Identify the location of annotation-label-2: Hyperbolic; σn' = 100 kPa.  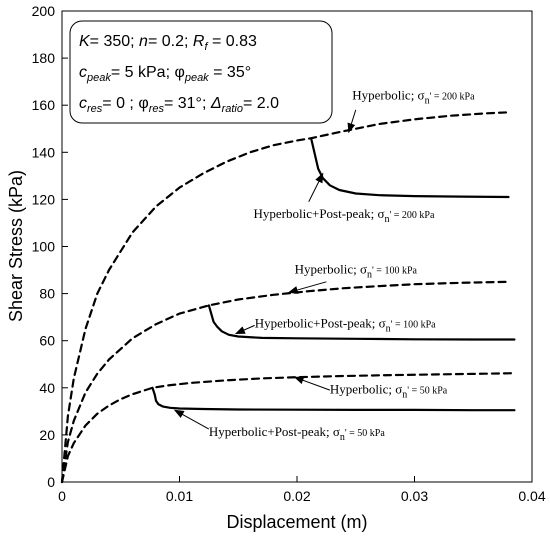
(356, 271).